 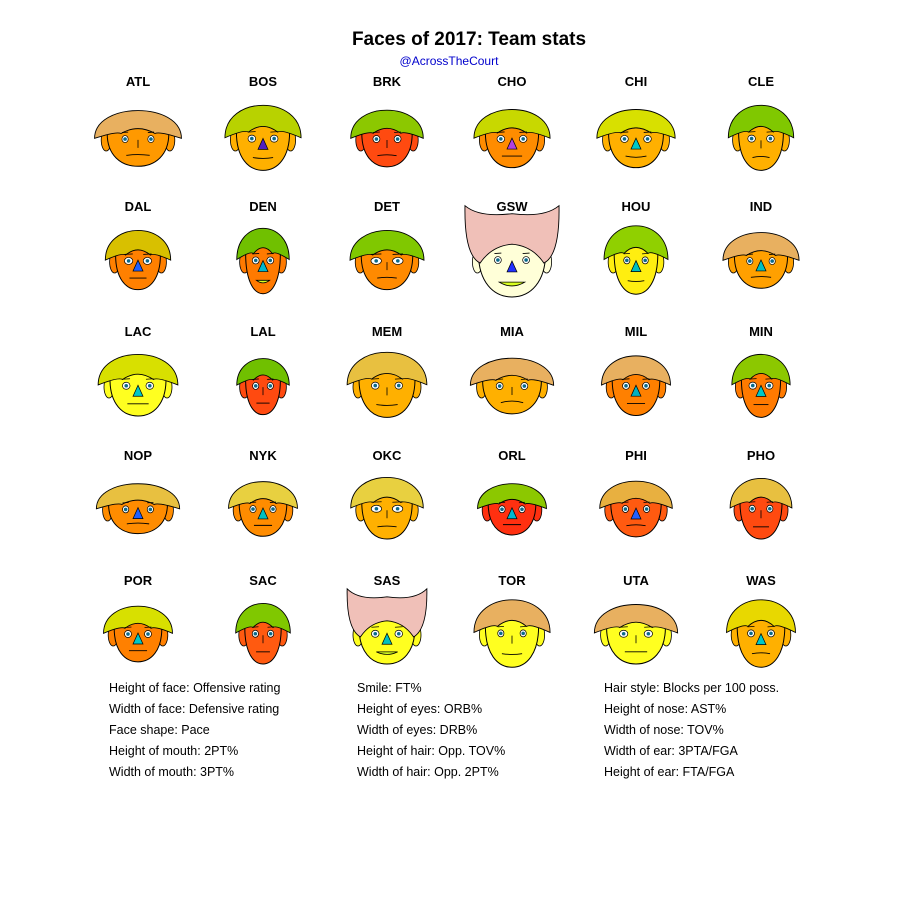 I want to click on team-face: UTA, so click(x=636, y=619).